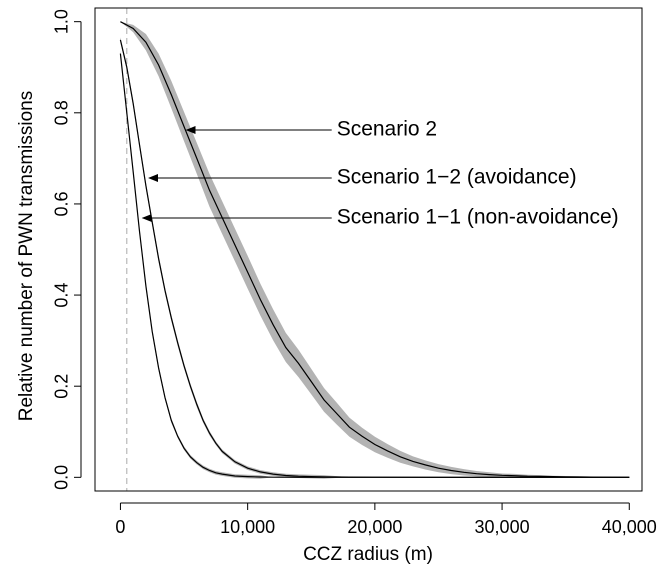 The height and width of the screenshot is (575, 665). I want to click on annotation-label-2: Scenario 1−2 (avoidance), so click(457, 177).